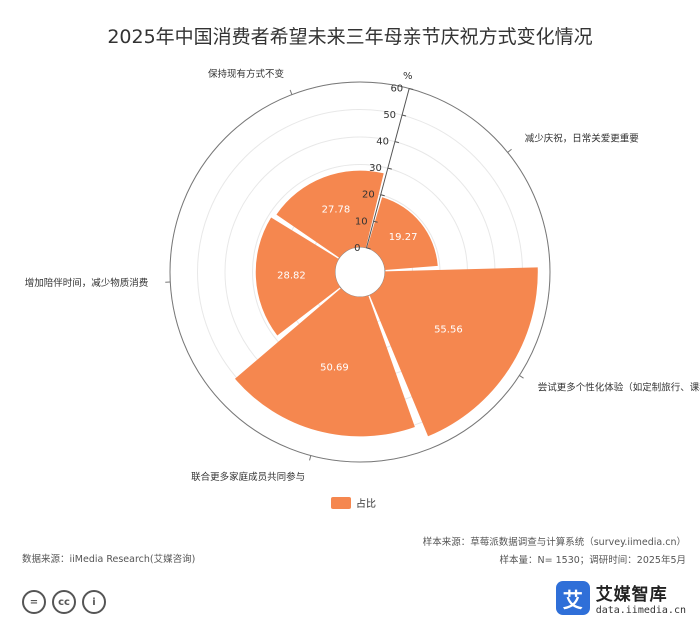 Image resolution: width=700 pixels, height=629 pixels. I want to click on bar-value-label: 50.69, so click(334, 367).